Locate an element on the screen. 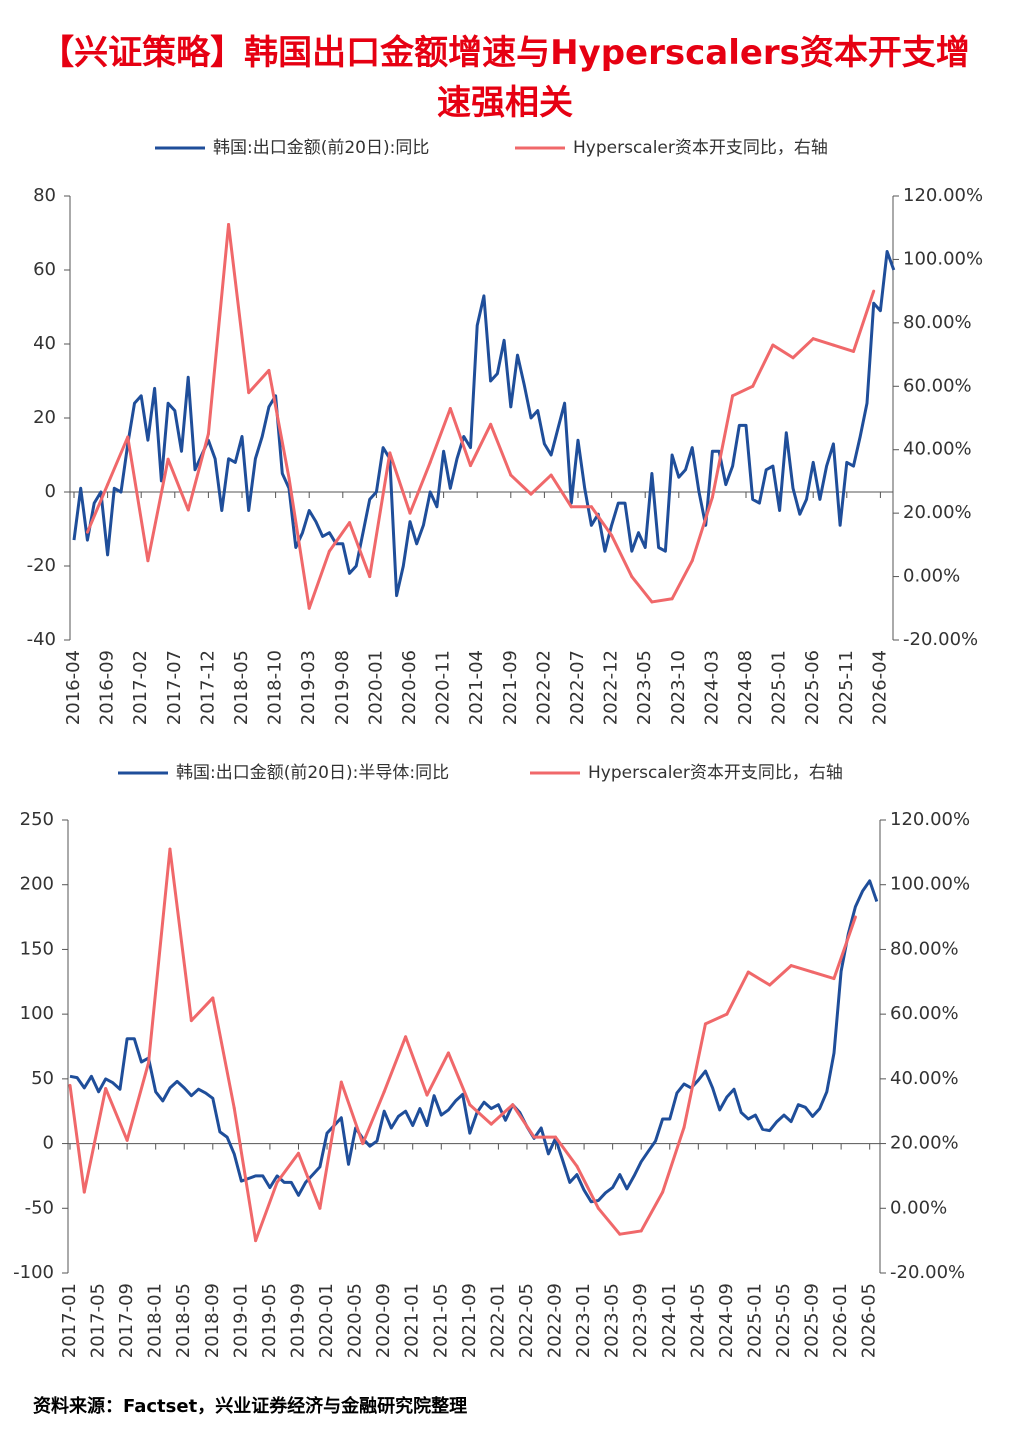  x-tick-label: 2022-09 is located at coordinates (555, 1320).